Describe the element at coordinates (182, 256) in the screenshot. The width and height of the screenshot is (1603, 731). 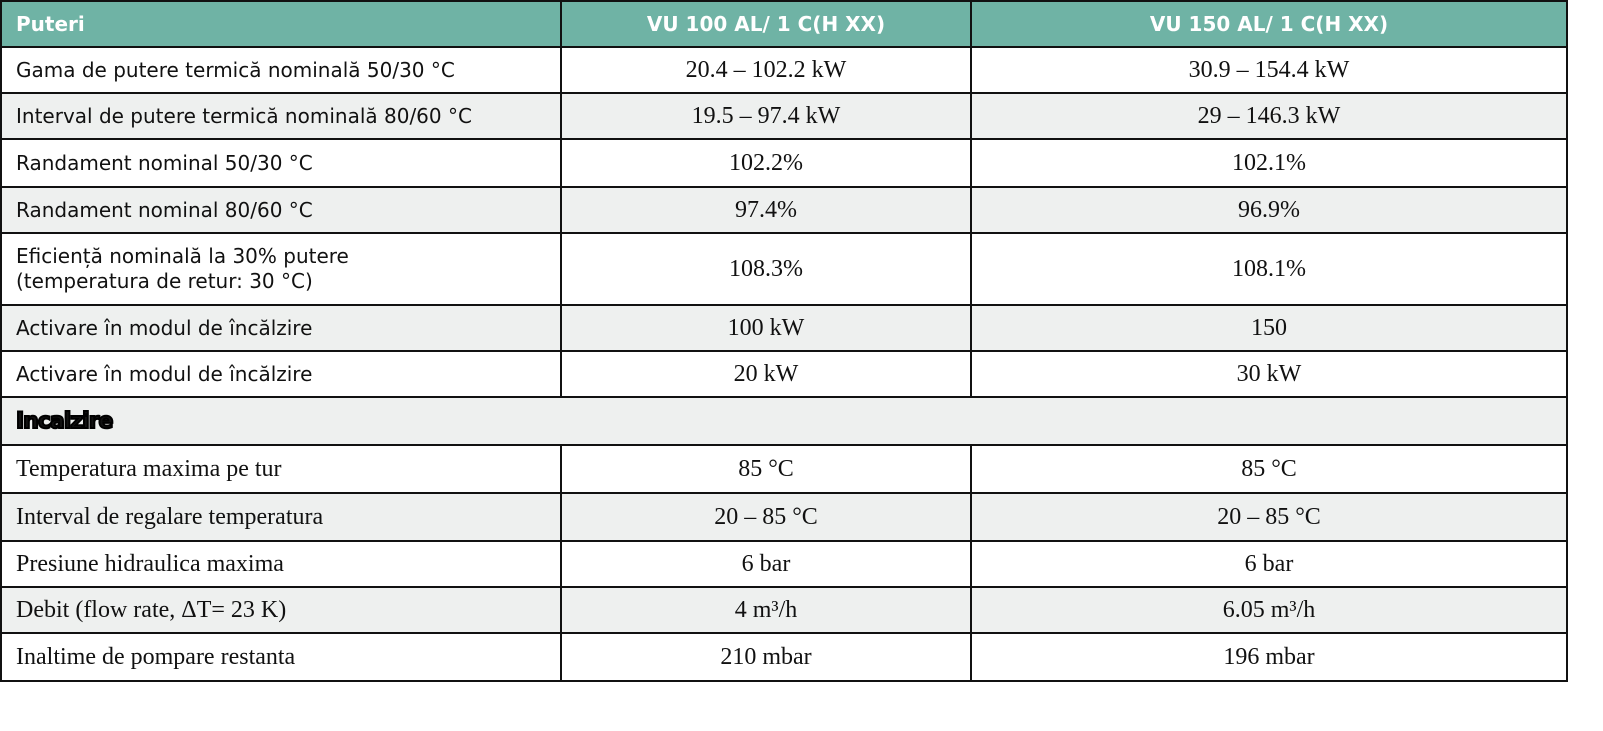
I see `label-line: Eficiență nominală la 30% putere` at that location.